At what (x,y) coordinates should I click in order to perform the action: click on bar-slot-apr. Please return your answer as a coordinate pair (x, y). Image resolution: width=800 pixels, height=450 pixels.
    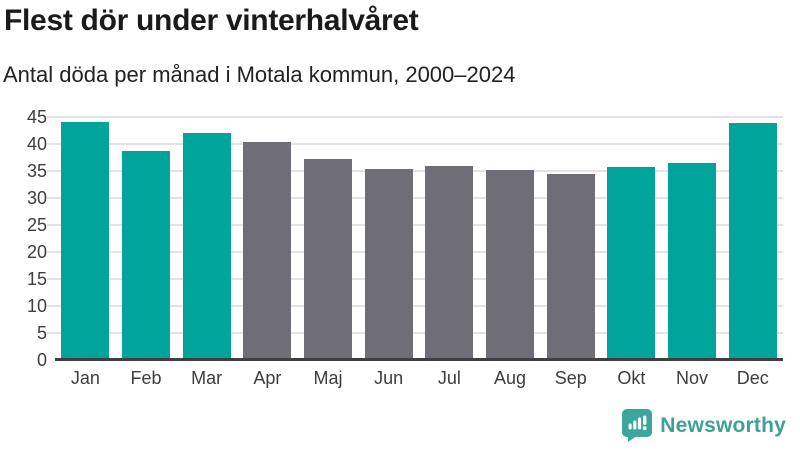
    Looking at the image, I should click on (267, 238).